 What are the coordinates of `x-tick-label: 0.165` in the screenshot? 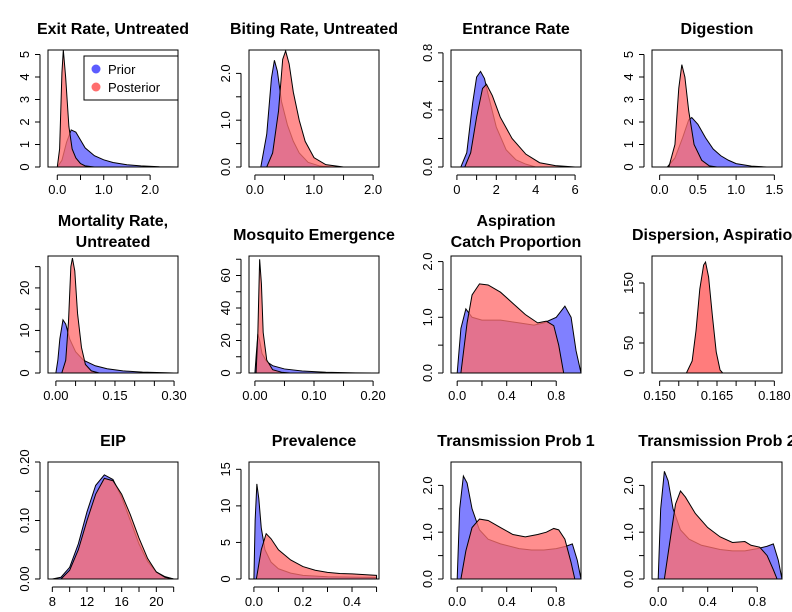 It's located at (717, 395).